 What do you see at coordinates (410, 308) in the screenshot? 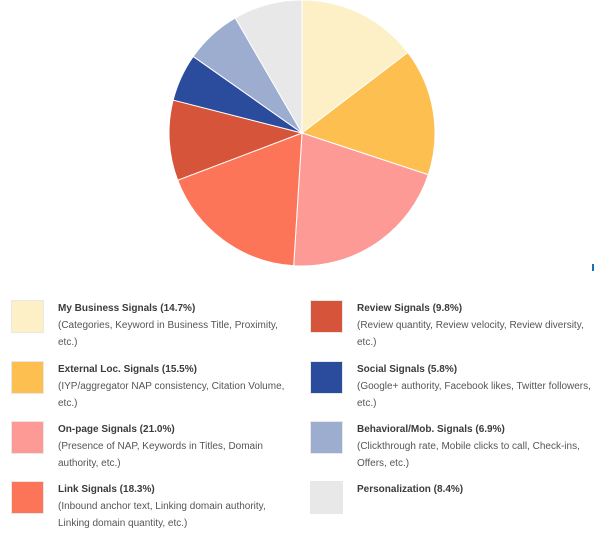
I see `legend-title: Review Signals (9.8%)` at bounding box center [410, 308].